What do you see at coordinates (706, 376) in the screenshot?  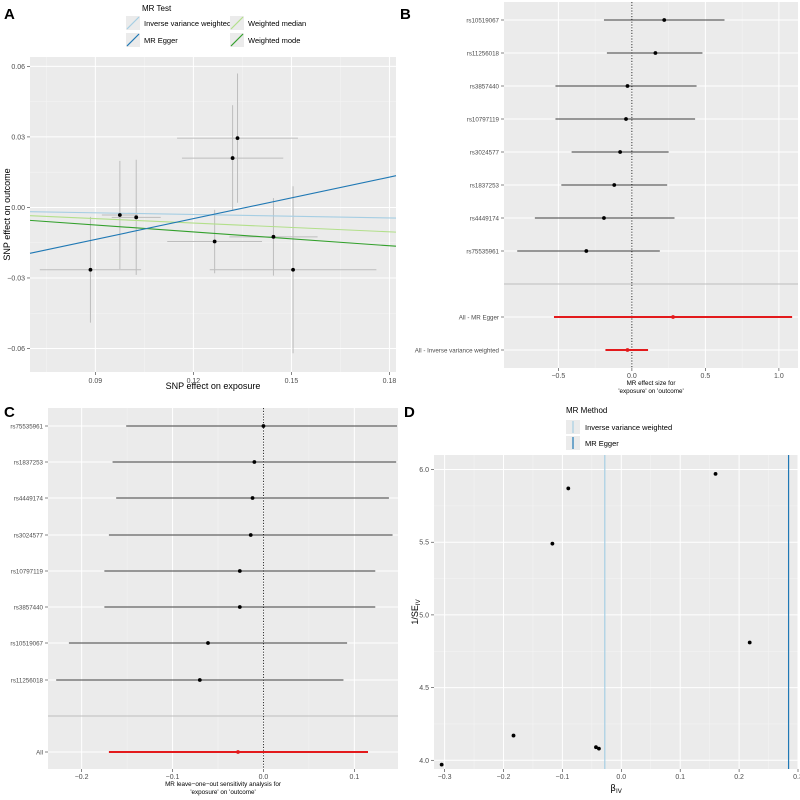 I see `panel-b-x-tick-label: 0.5` at bounding box center [706, 376].